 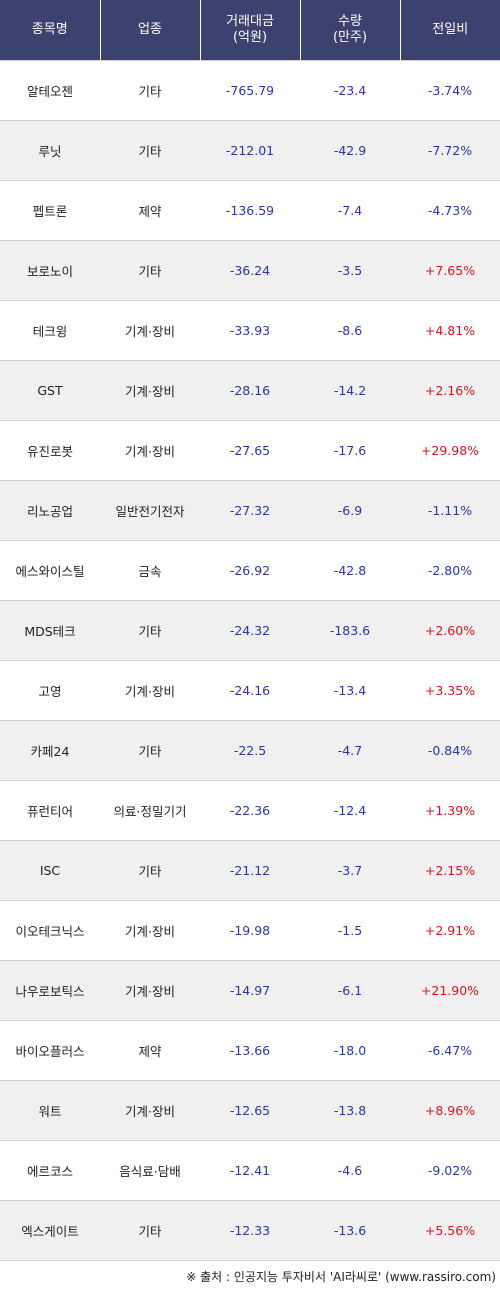 I want to click on stock-name-cell: 에르코스, so click(x=50, y=1170).